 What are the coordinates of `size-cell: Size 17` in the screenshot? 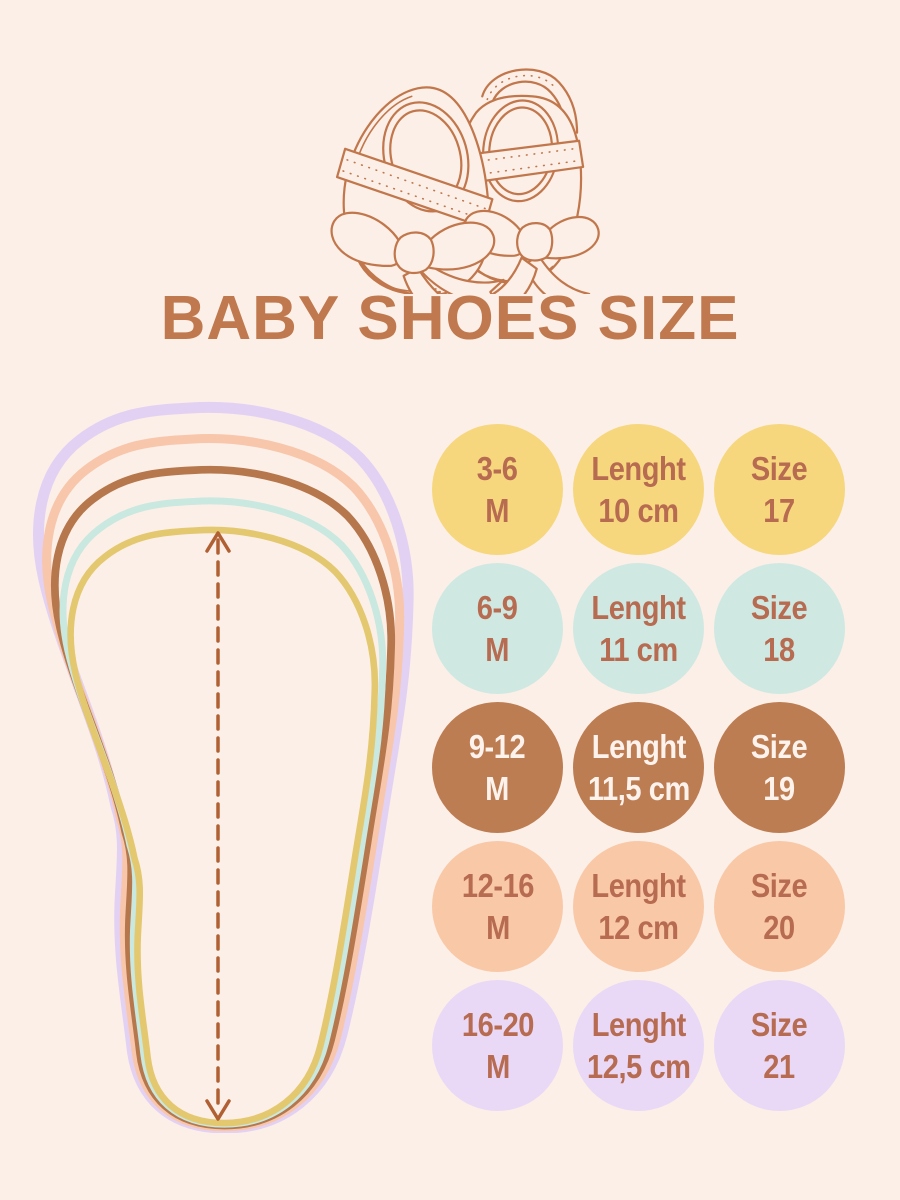 It's located at (779, 489).